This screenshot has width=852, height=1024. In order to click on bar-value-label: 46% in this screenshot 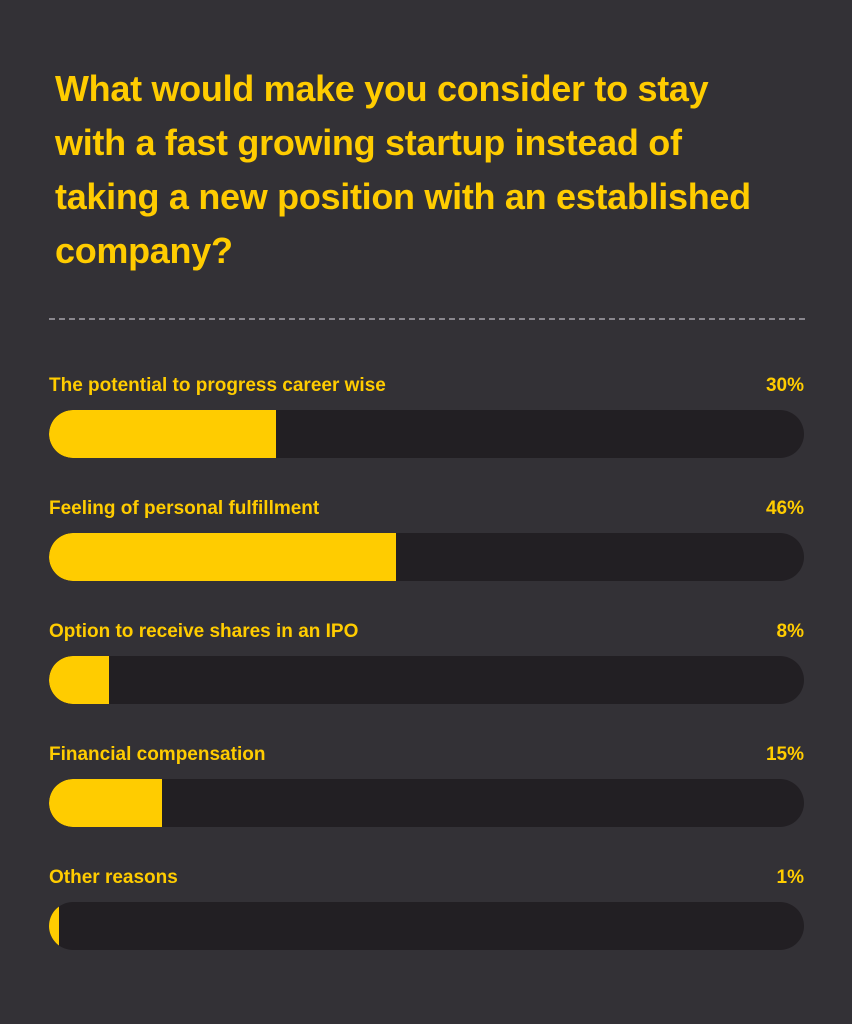, I will do `click(784, 508)`.